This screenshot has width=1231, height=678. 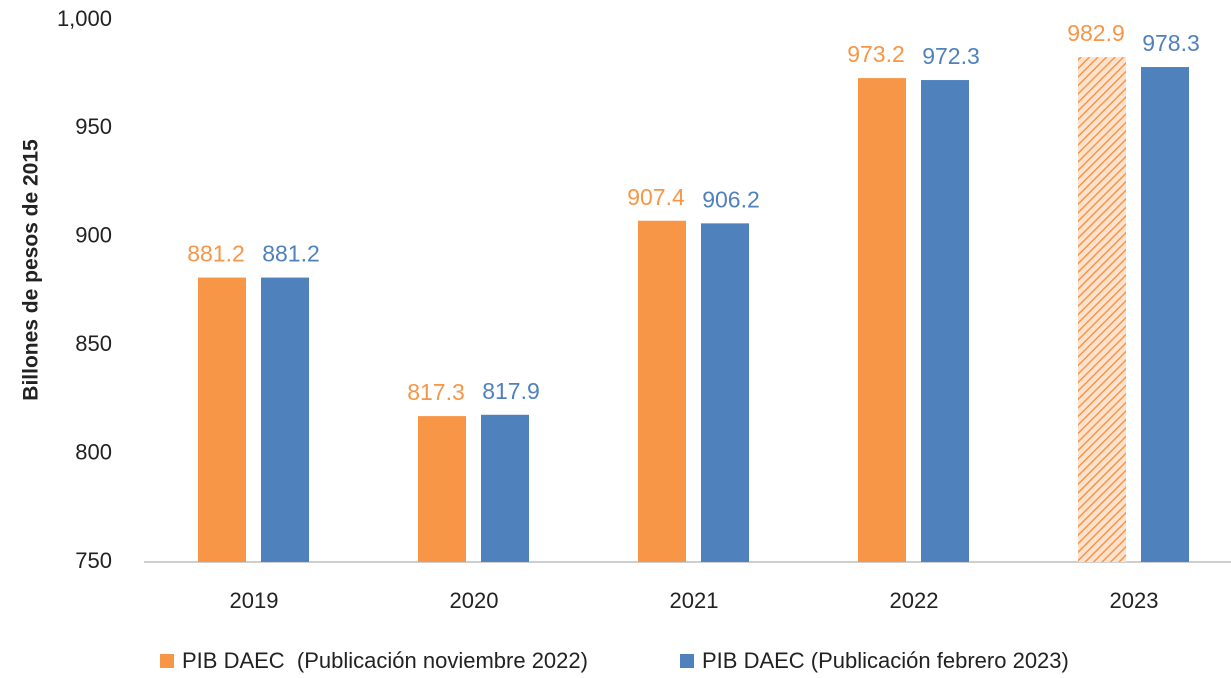 I want to click on value-label: 906.2, so click(x=731, y=199).